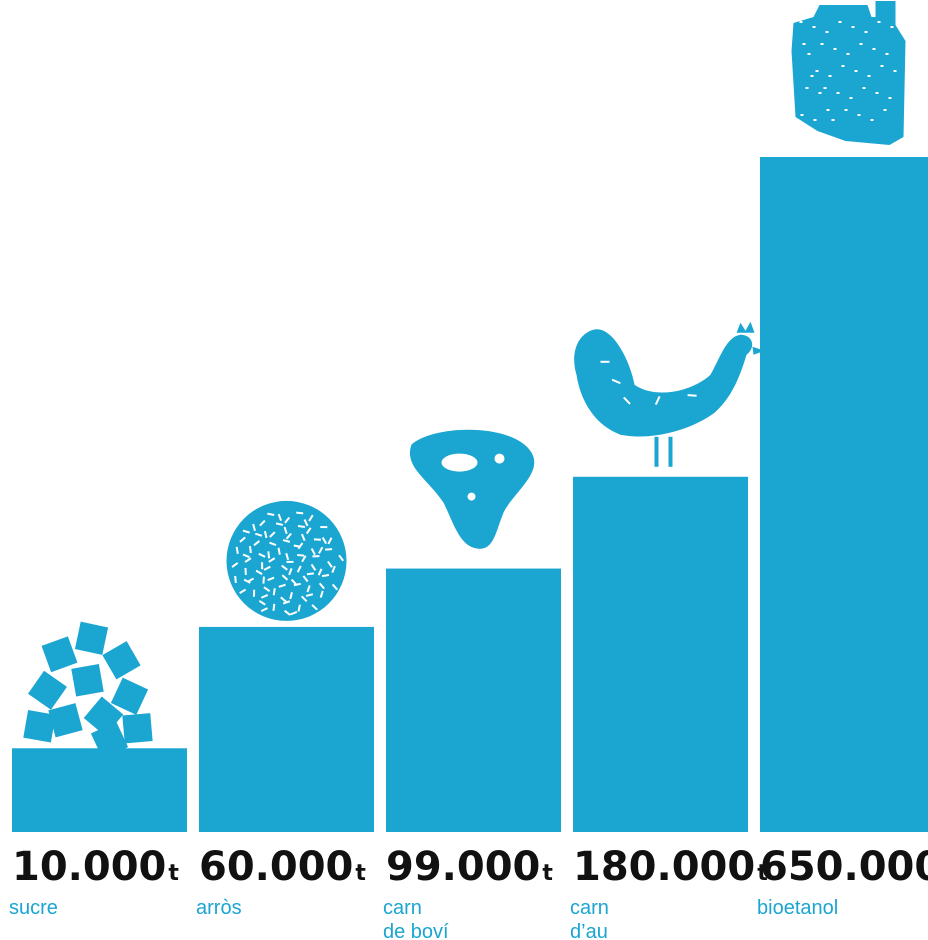  I want to click on bar-carn-bovi, so click(473, 700).